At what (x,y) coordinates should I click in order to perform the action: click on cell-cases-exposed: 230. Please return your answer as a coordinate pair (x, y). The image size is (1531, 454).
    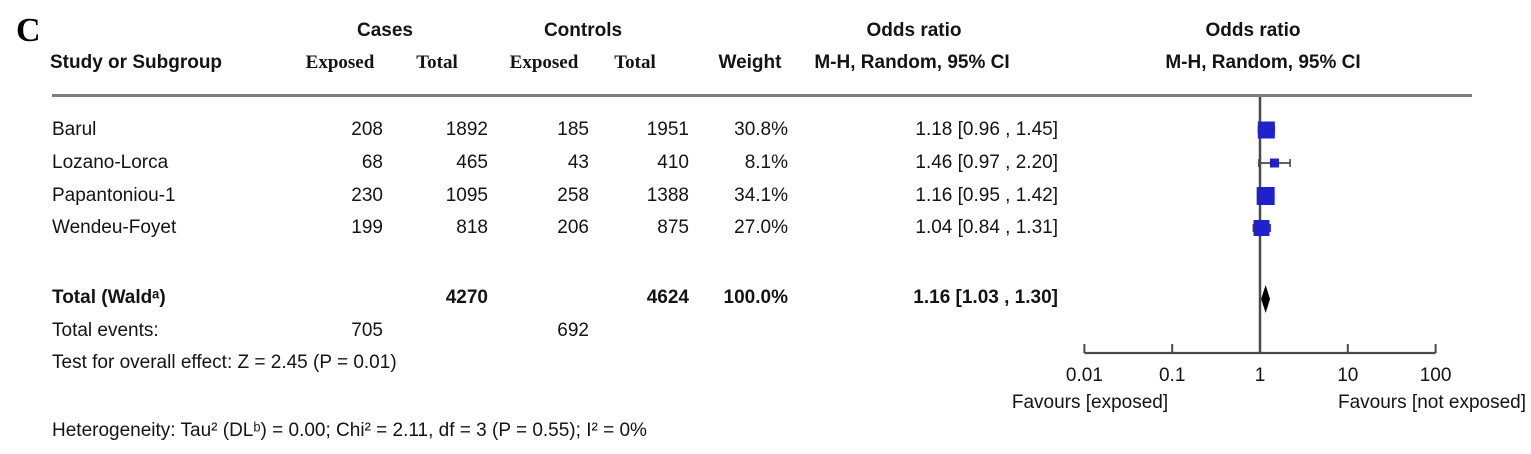
    Looking at the image, I should click on (367, 195).